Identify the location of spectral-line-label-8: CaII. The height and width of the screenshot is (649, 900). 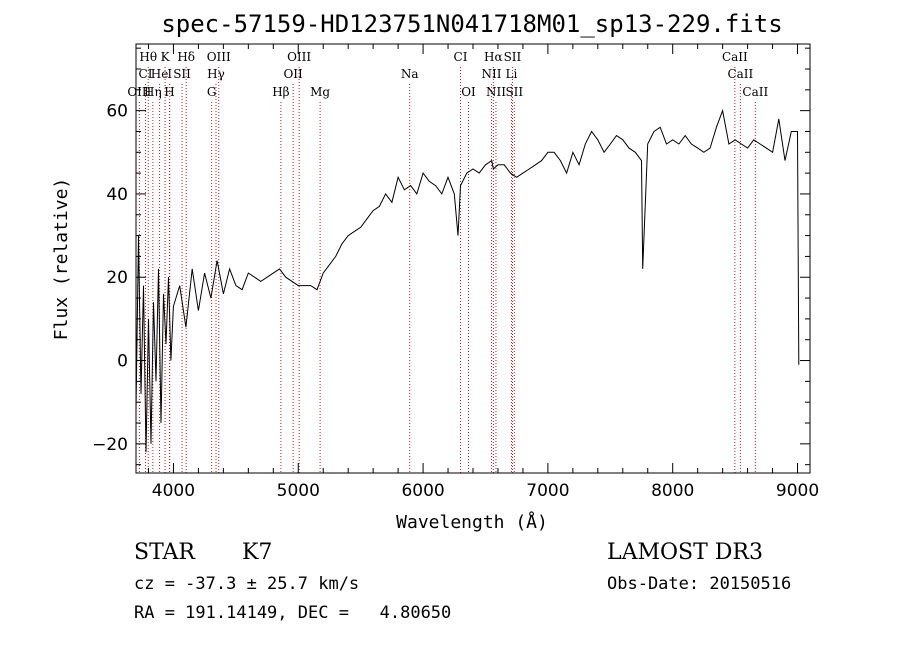
(735, 57).